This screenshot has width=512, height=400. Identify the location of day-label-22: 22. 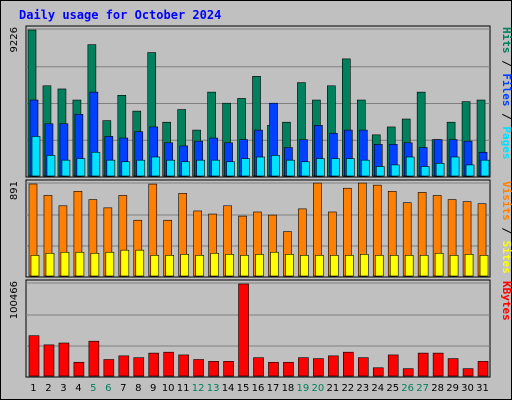
(347, 388).